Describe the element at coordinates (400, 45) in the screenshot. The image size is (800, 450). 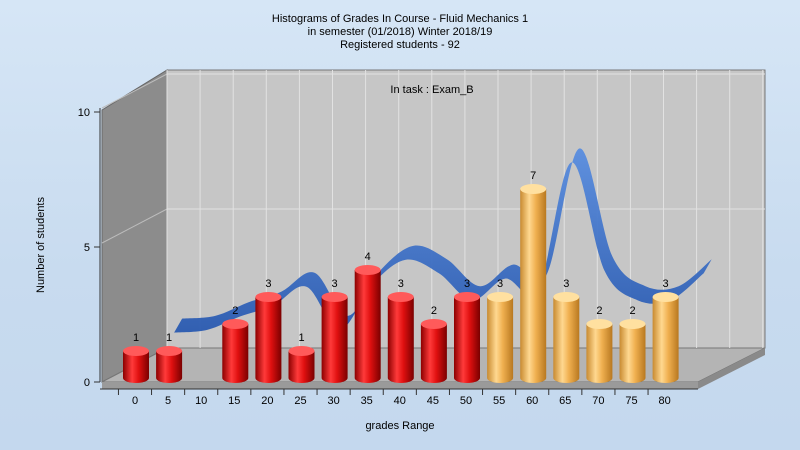
I see `chart-title-line-3: Registered students - 92` at that location.